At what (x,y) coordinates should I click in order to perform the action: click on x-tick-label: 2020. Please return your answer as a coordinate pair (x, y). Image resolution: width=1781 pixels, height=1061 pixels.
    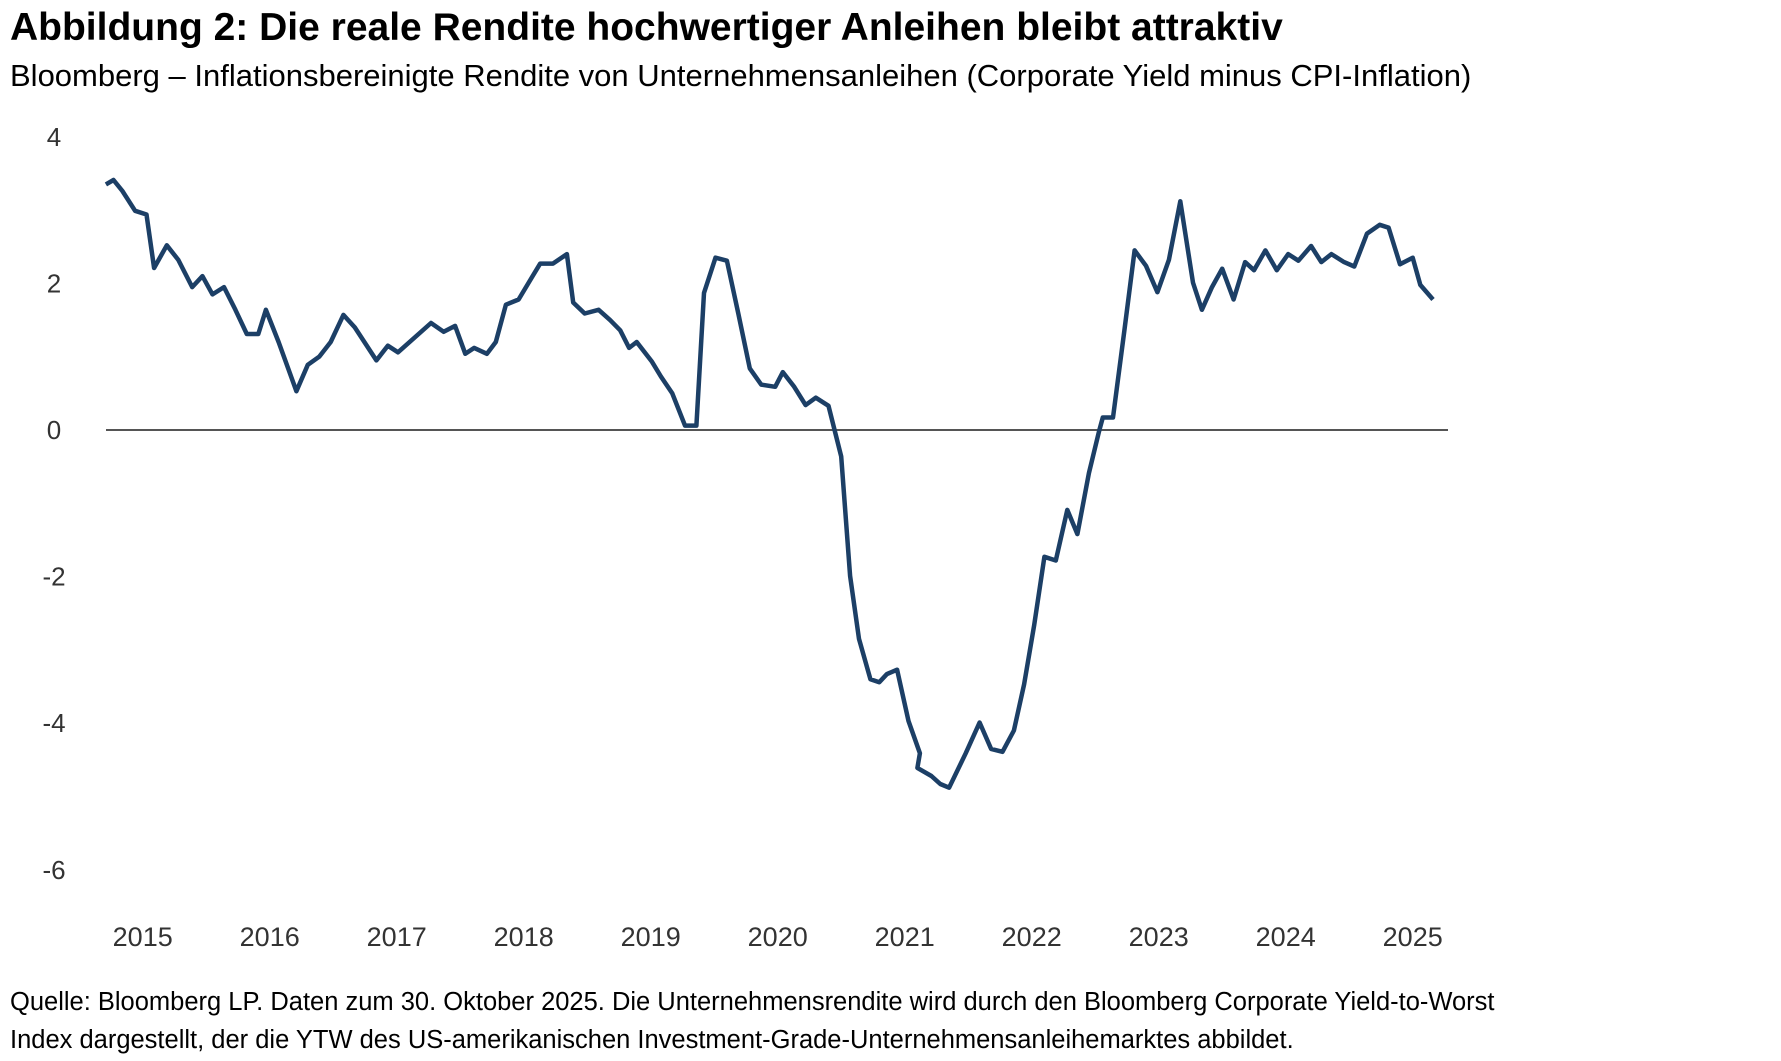
    Looking at the image, I should click on (778, 937).